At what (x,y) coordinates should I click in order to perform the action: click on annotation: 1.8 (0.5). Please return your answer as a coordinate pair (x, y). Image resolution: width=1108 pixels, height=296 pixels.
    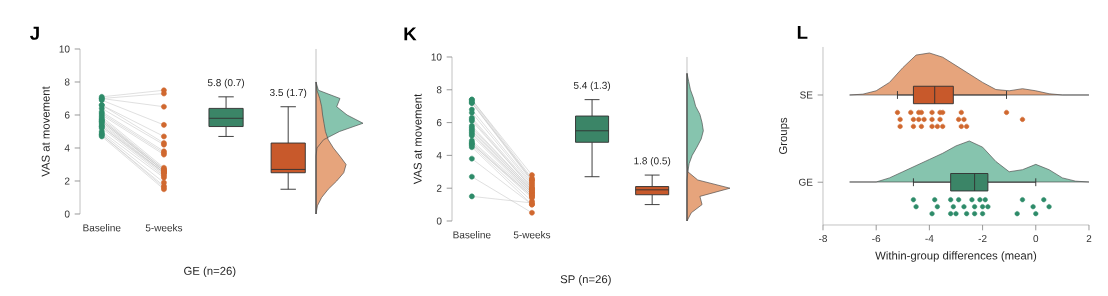
    Looking at the image, I should click on (652, 162).